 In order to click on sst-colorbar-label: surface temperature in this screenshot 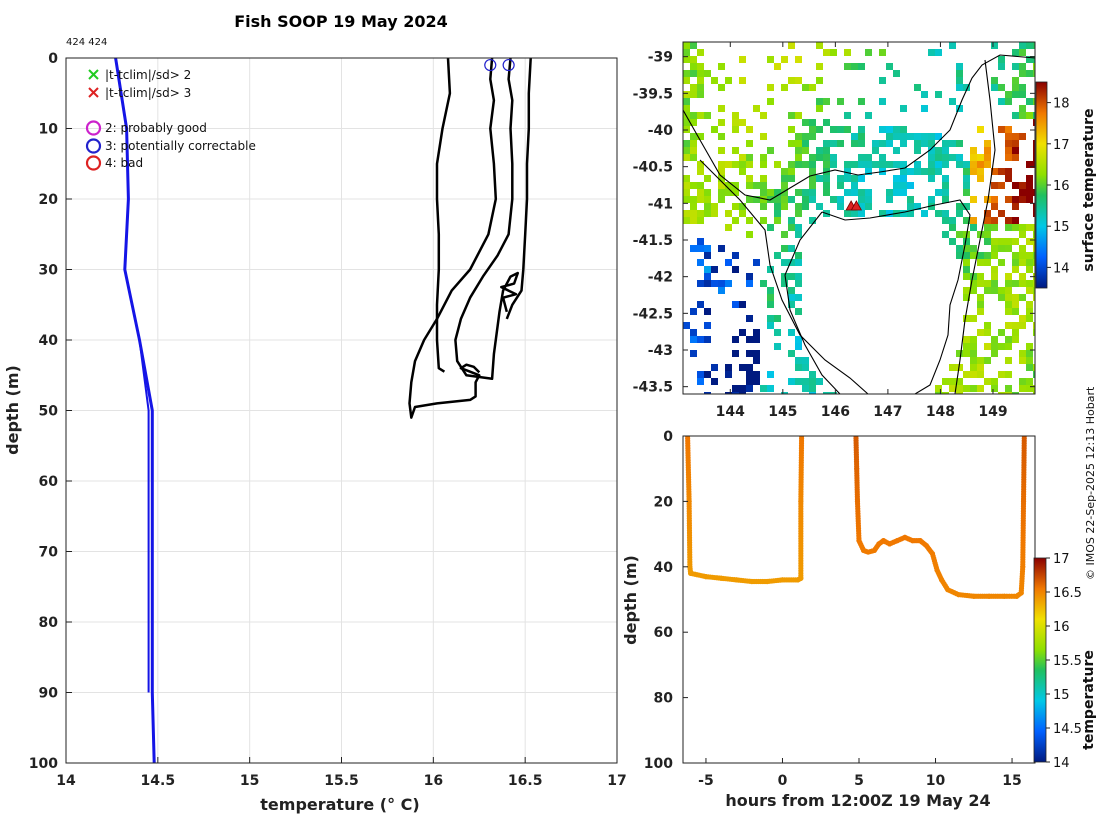, I will do `click(1089, 189)`.